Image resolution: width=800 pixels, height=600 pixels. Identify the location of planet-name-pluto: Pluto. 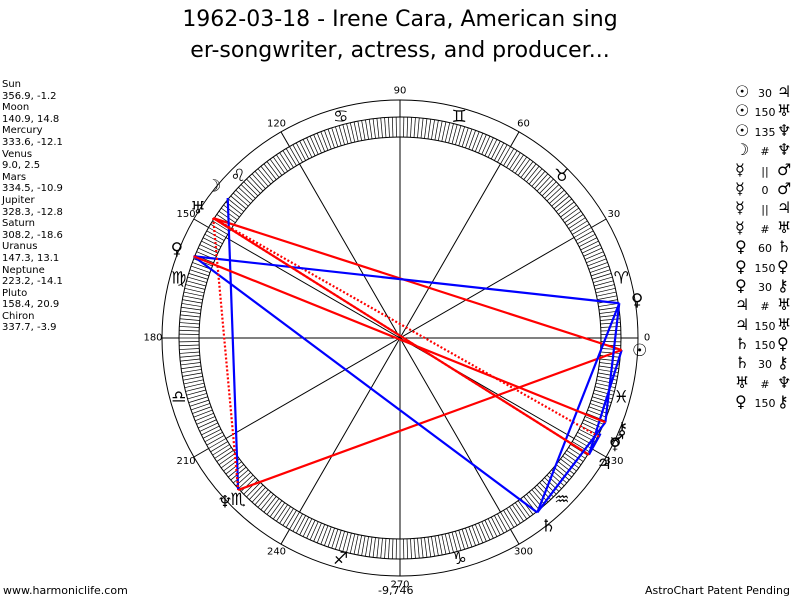
(15, 293).